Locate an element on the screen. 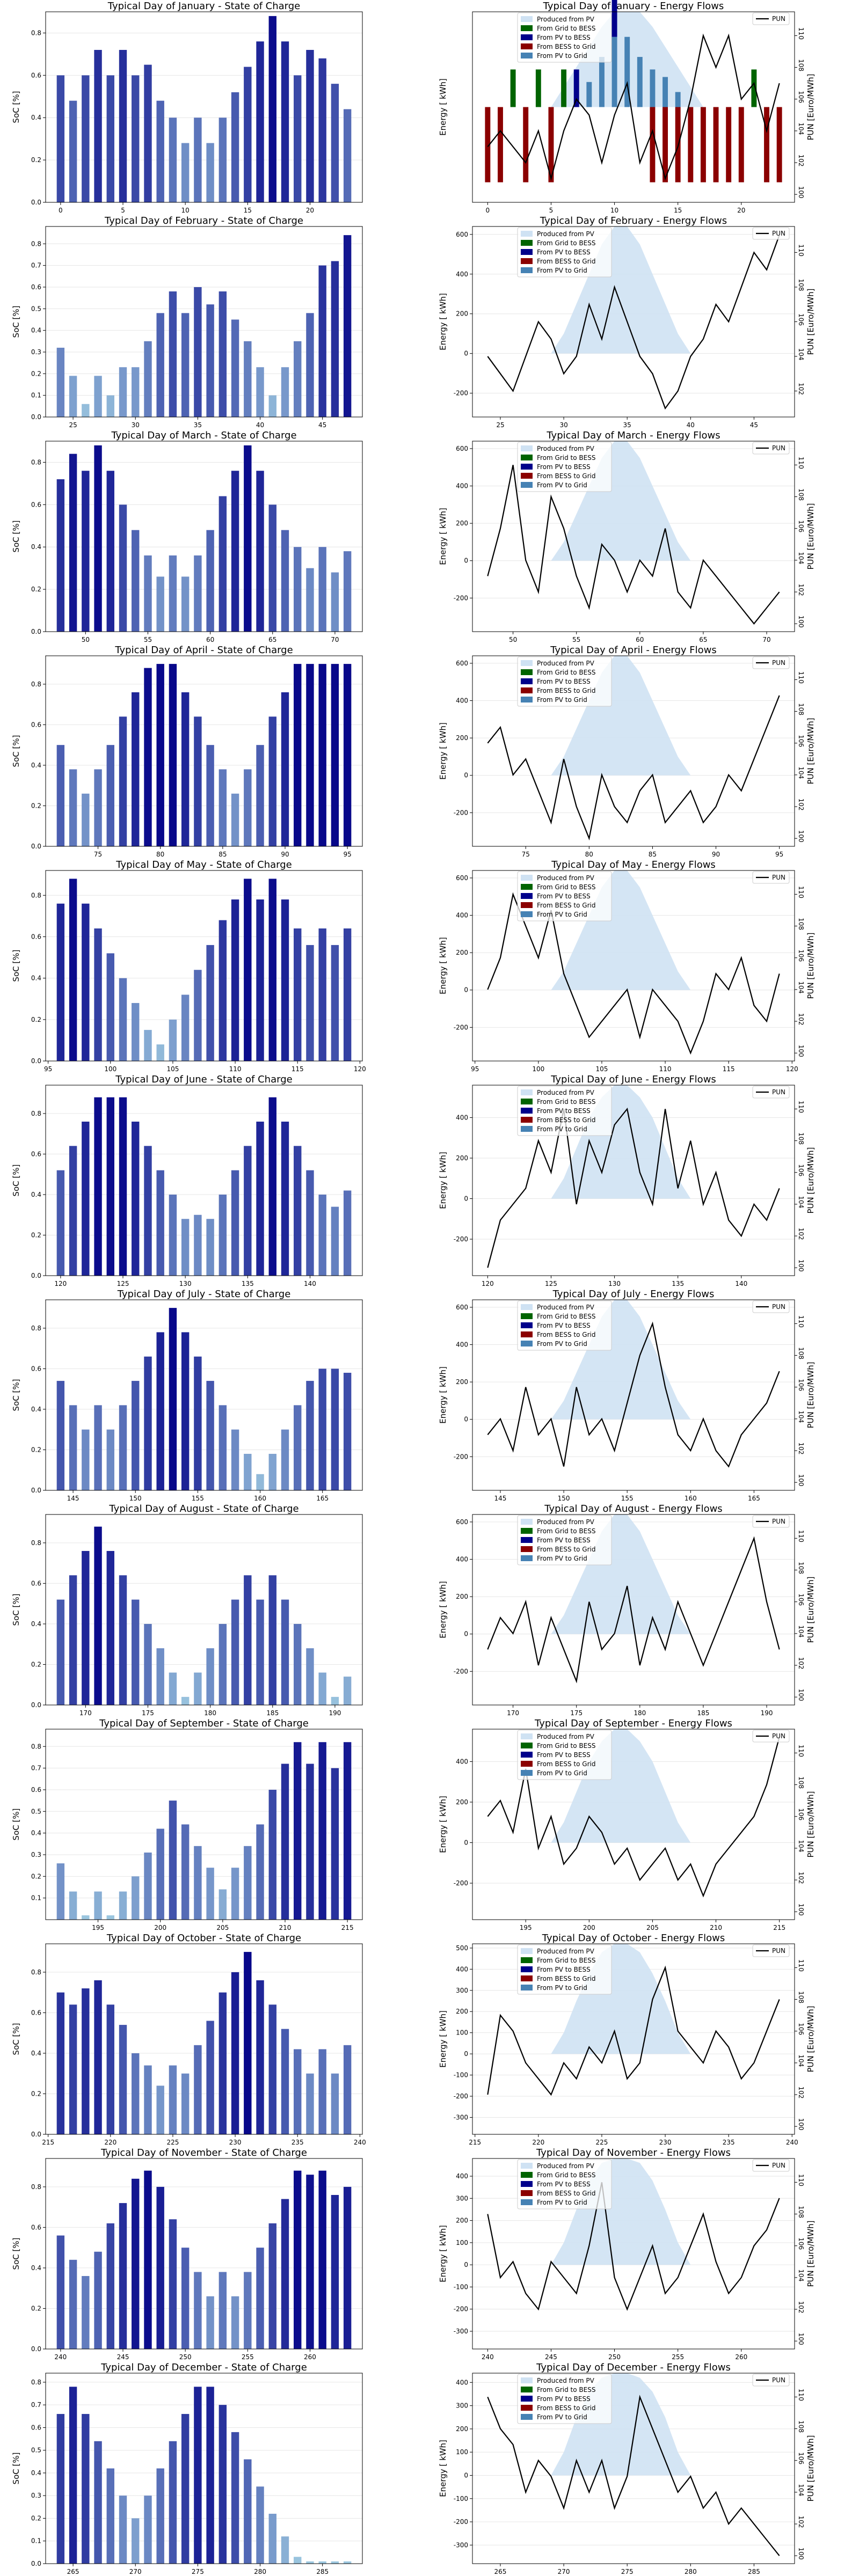  legend-pv-bess-label: From PV to BESS is located at coordinates (564, 1755).